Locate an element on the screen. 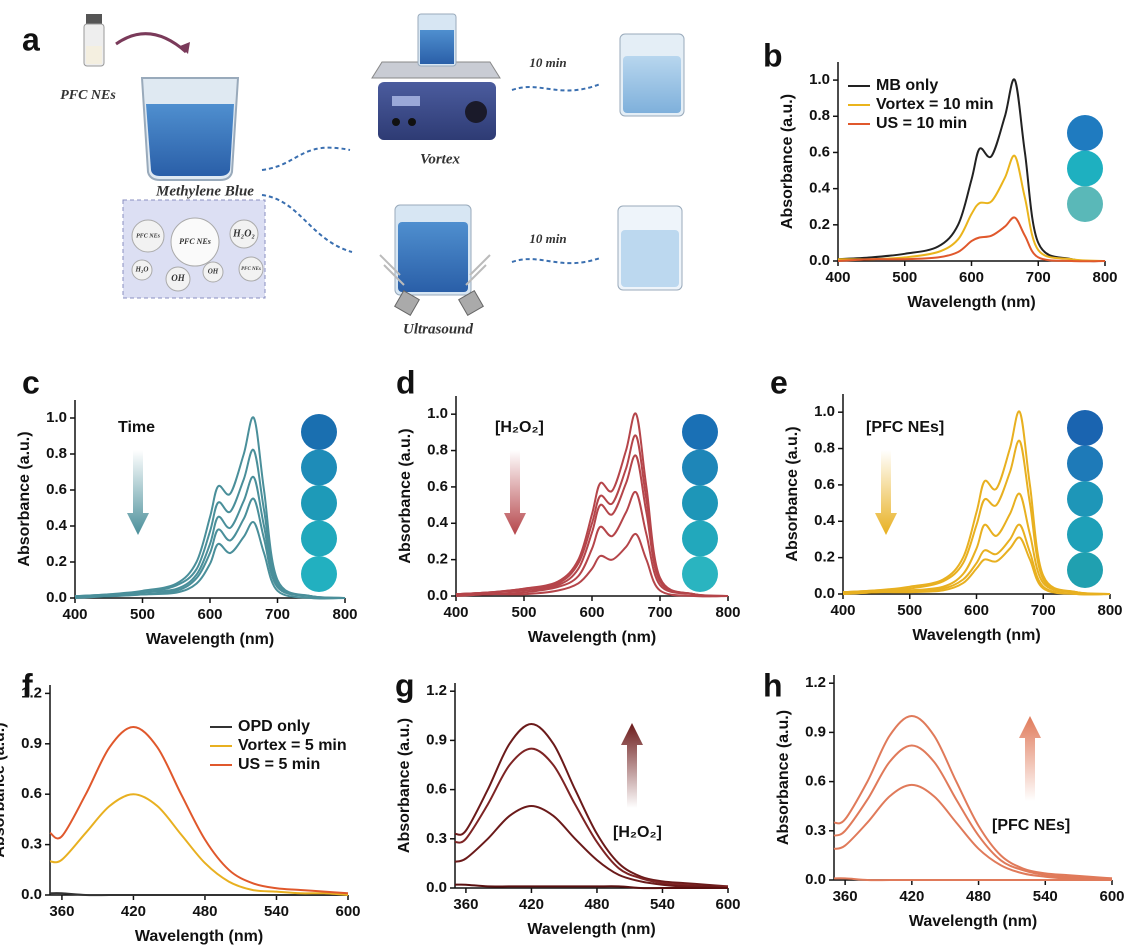  x-tick-label: 480 is located at coordinates (978, 896).